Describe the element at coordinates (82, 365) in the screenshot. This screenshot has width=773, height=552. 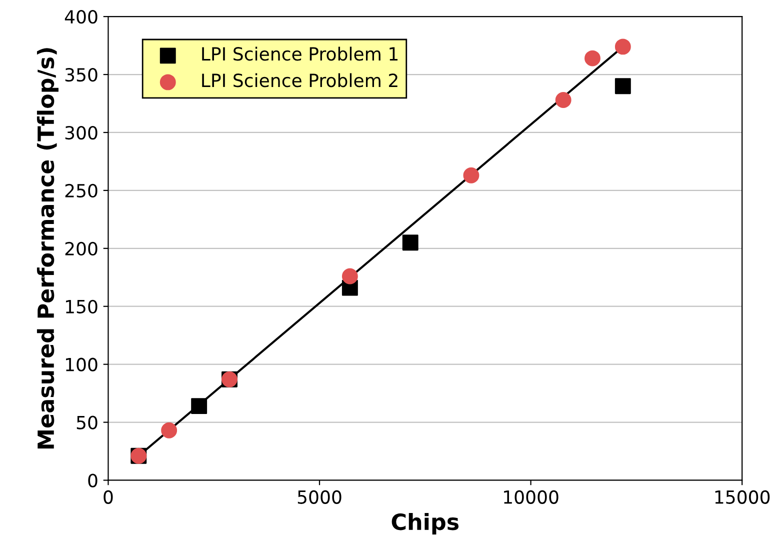
I see `y-tick-label: 100` at that location.